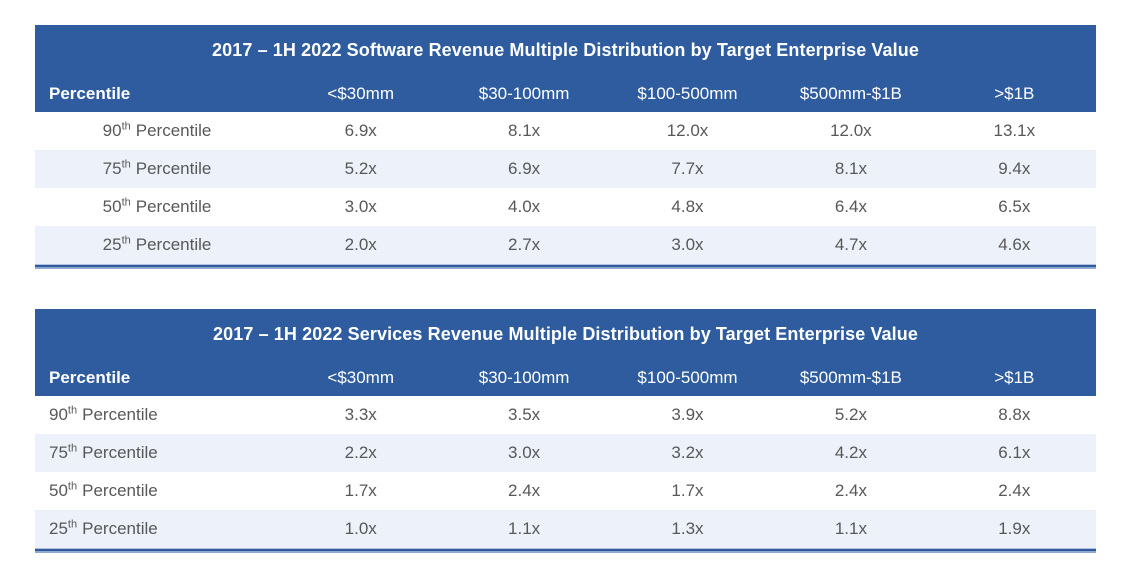  What do you see at coordinates (850, 206) in the screenshot?
I see `multiple-value-cell: 6.4x` at bounding box center [850, 206].